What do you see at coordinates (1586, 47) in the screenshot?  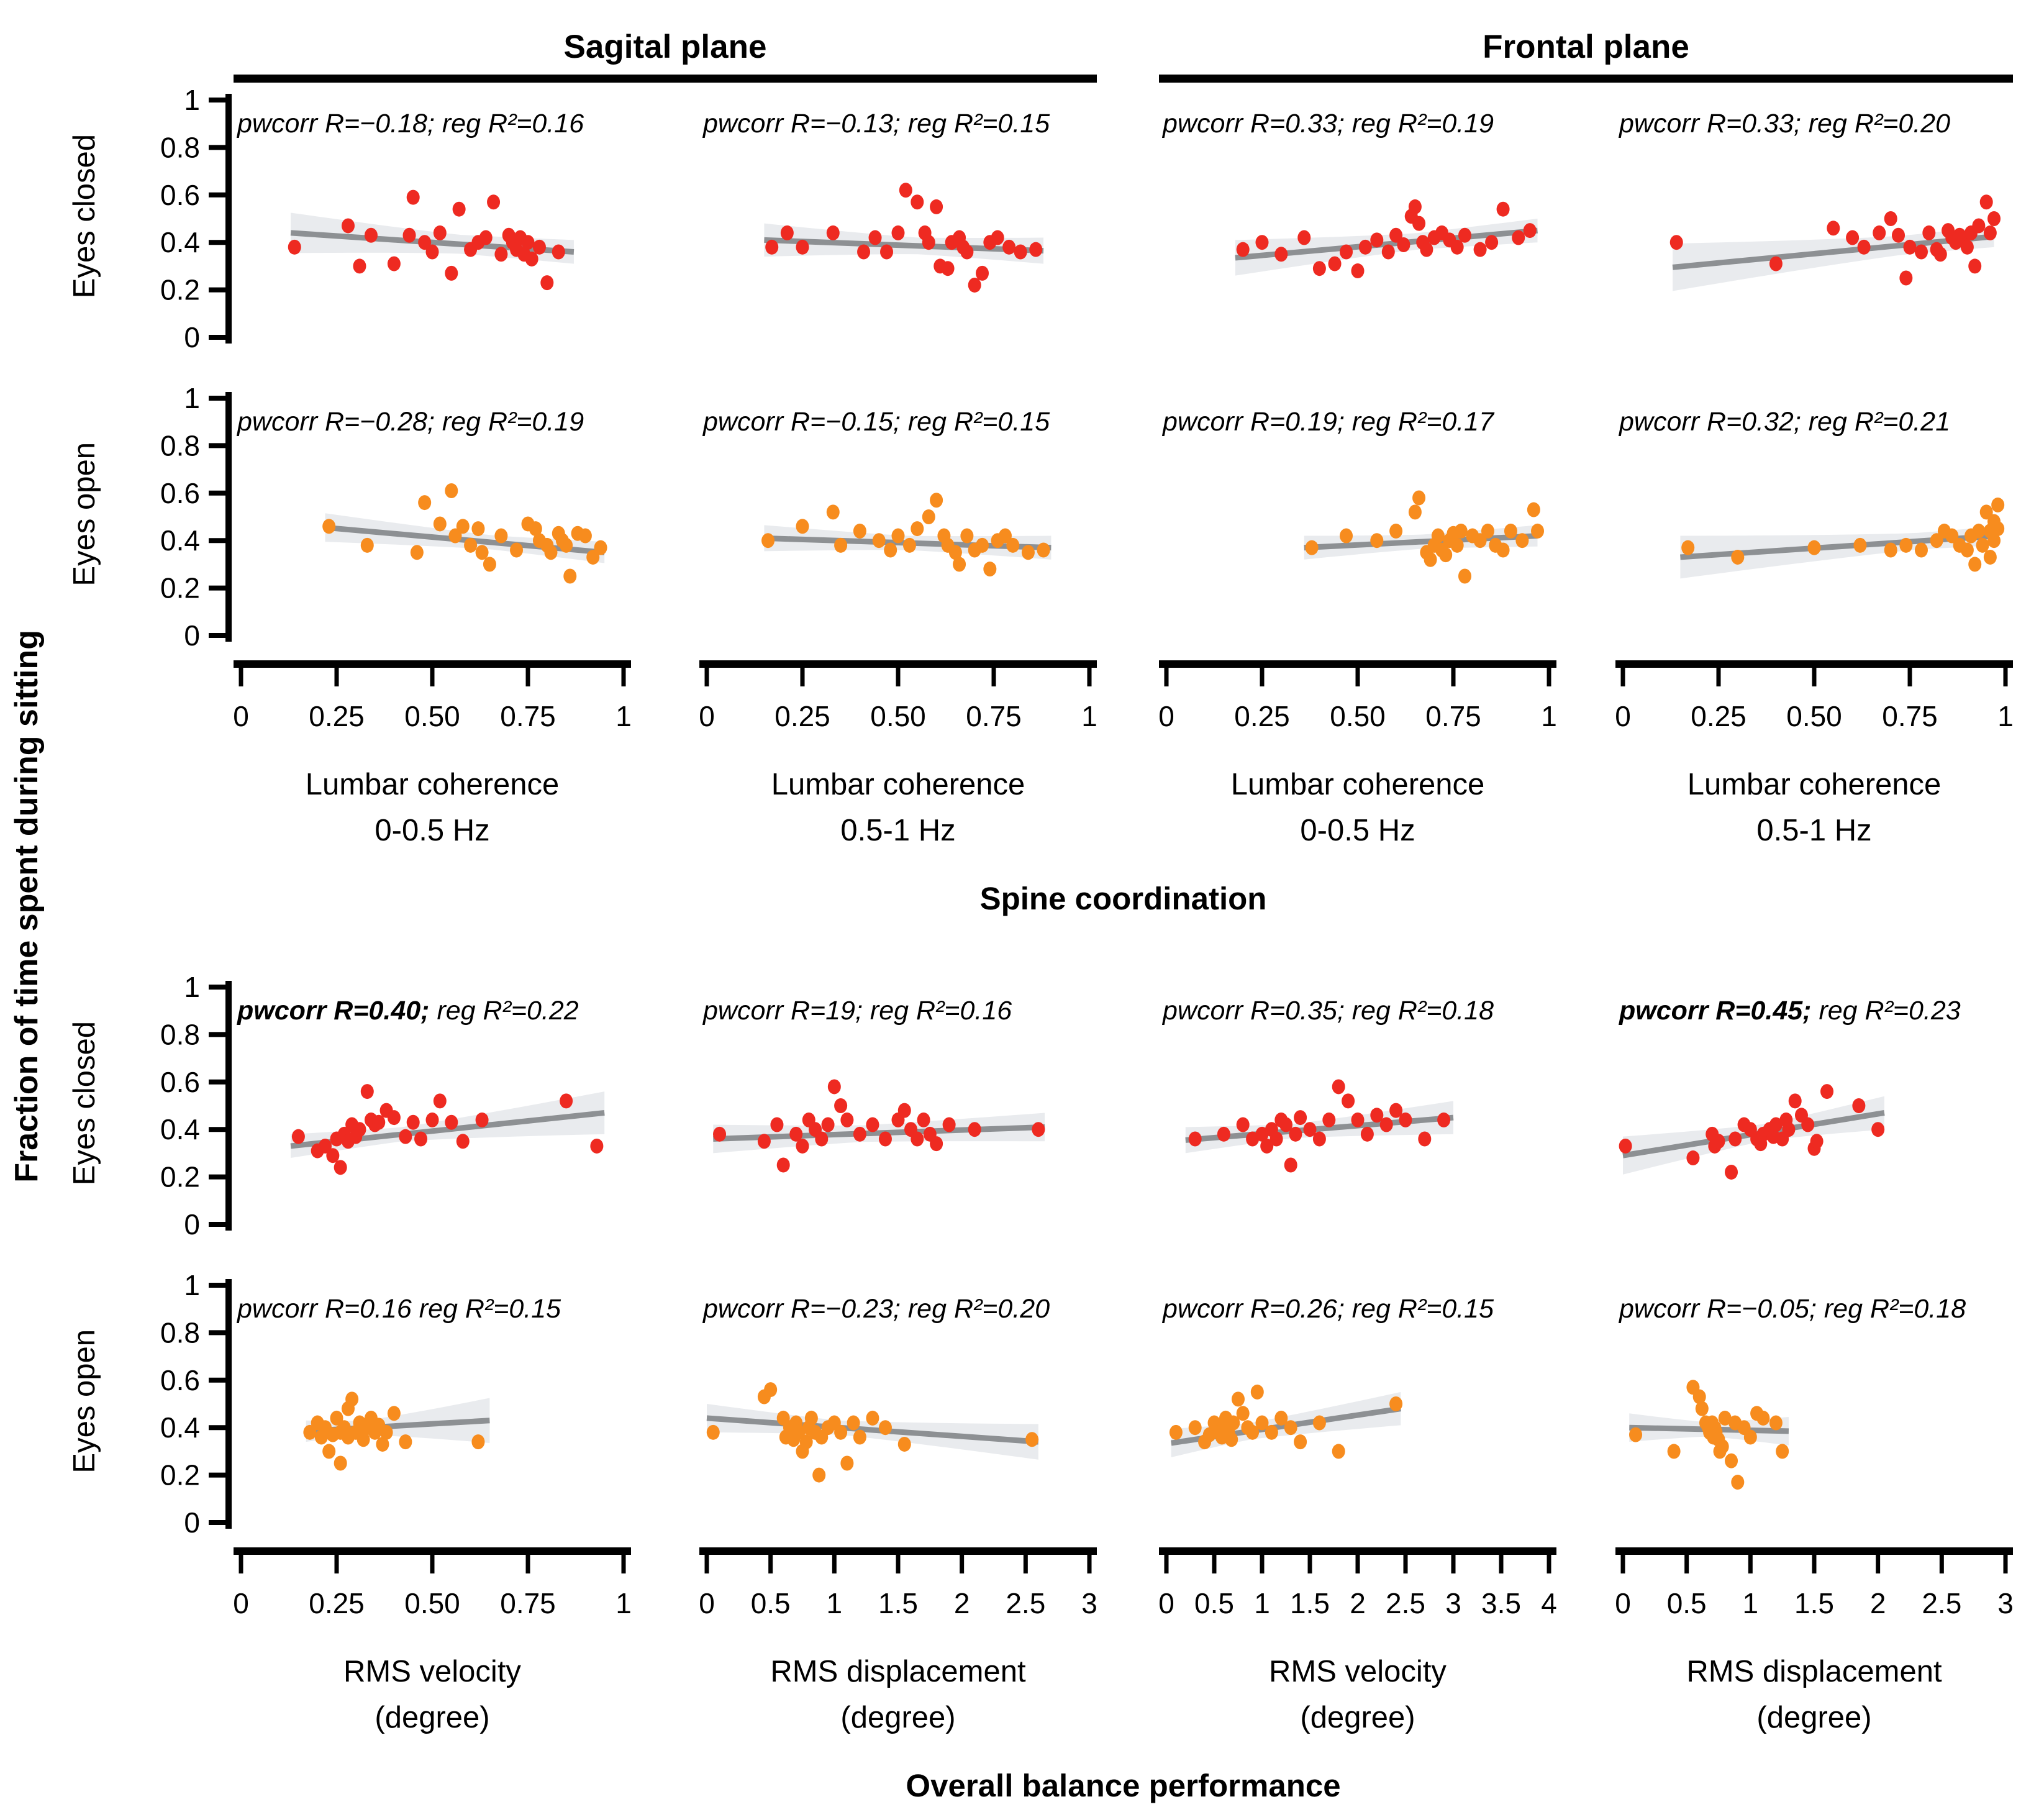 I see `group-header-text: Frontal plane` at bounding box center [1586, 47].